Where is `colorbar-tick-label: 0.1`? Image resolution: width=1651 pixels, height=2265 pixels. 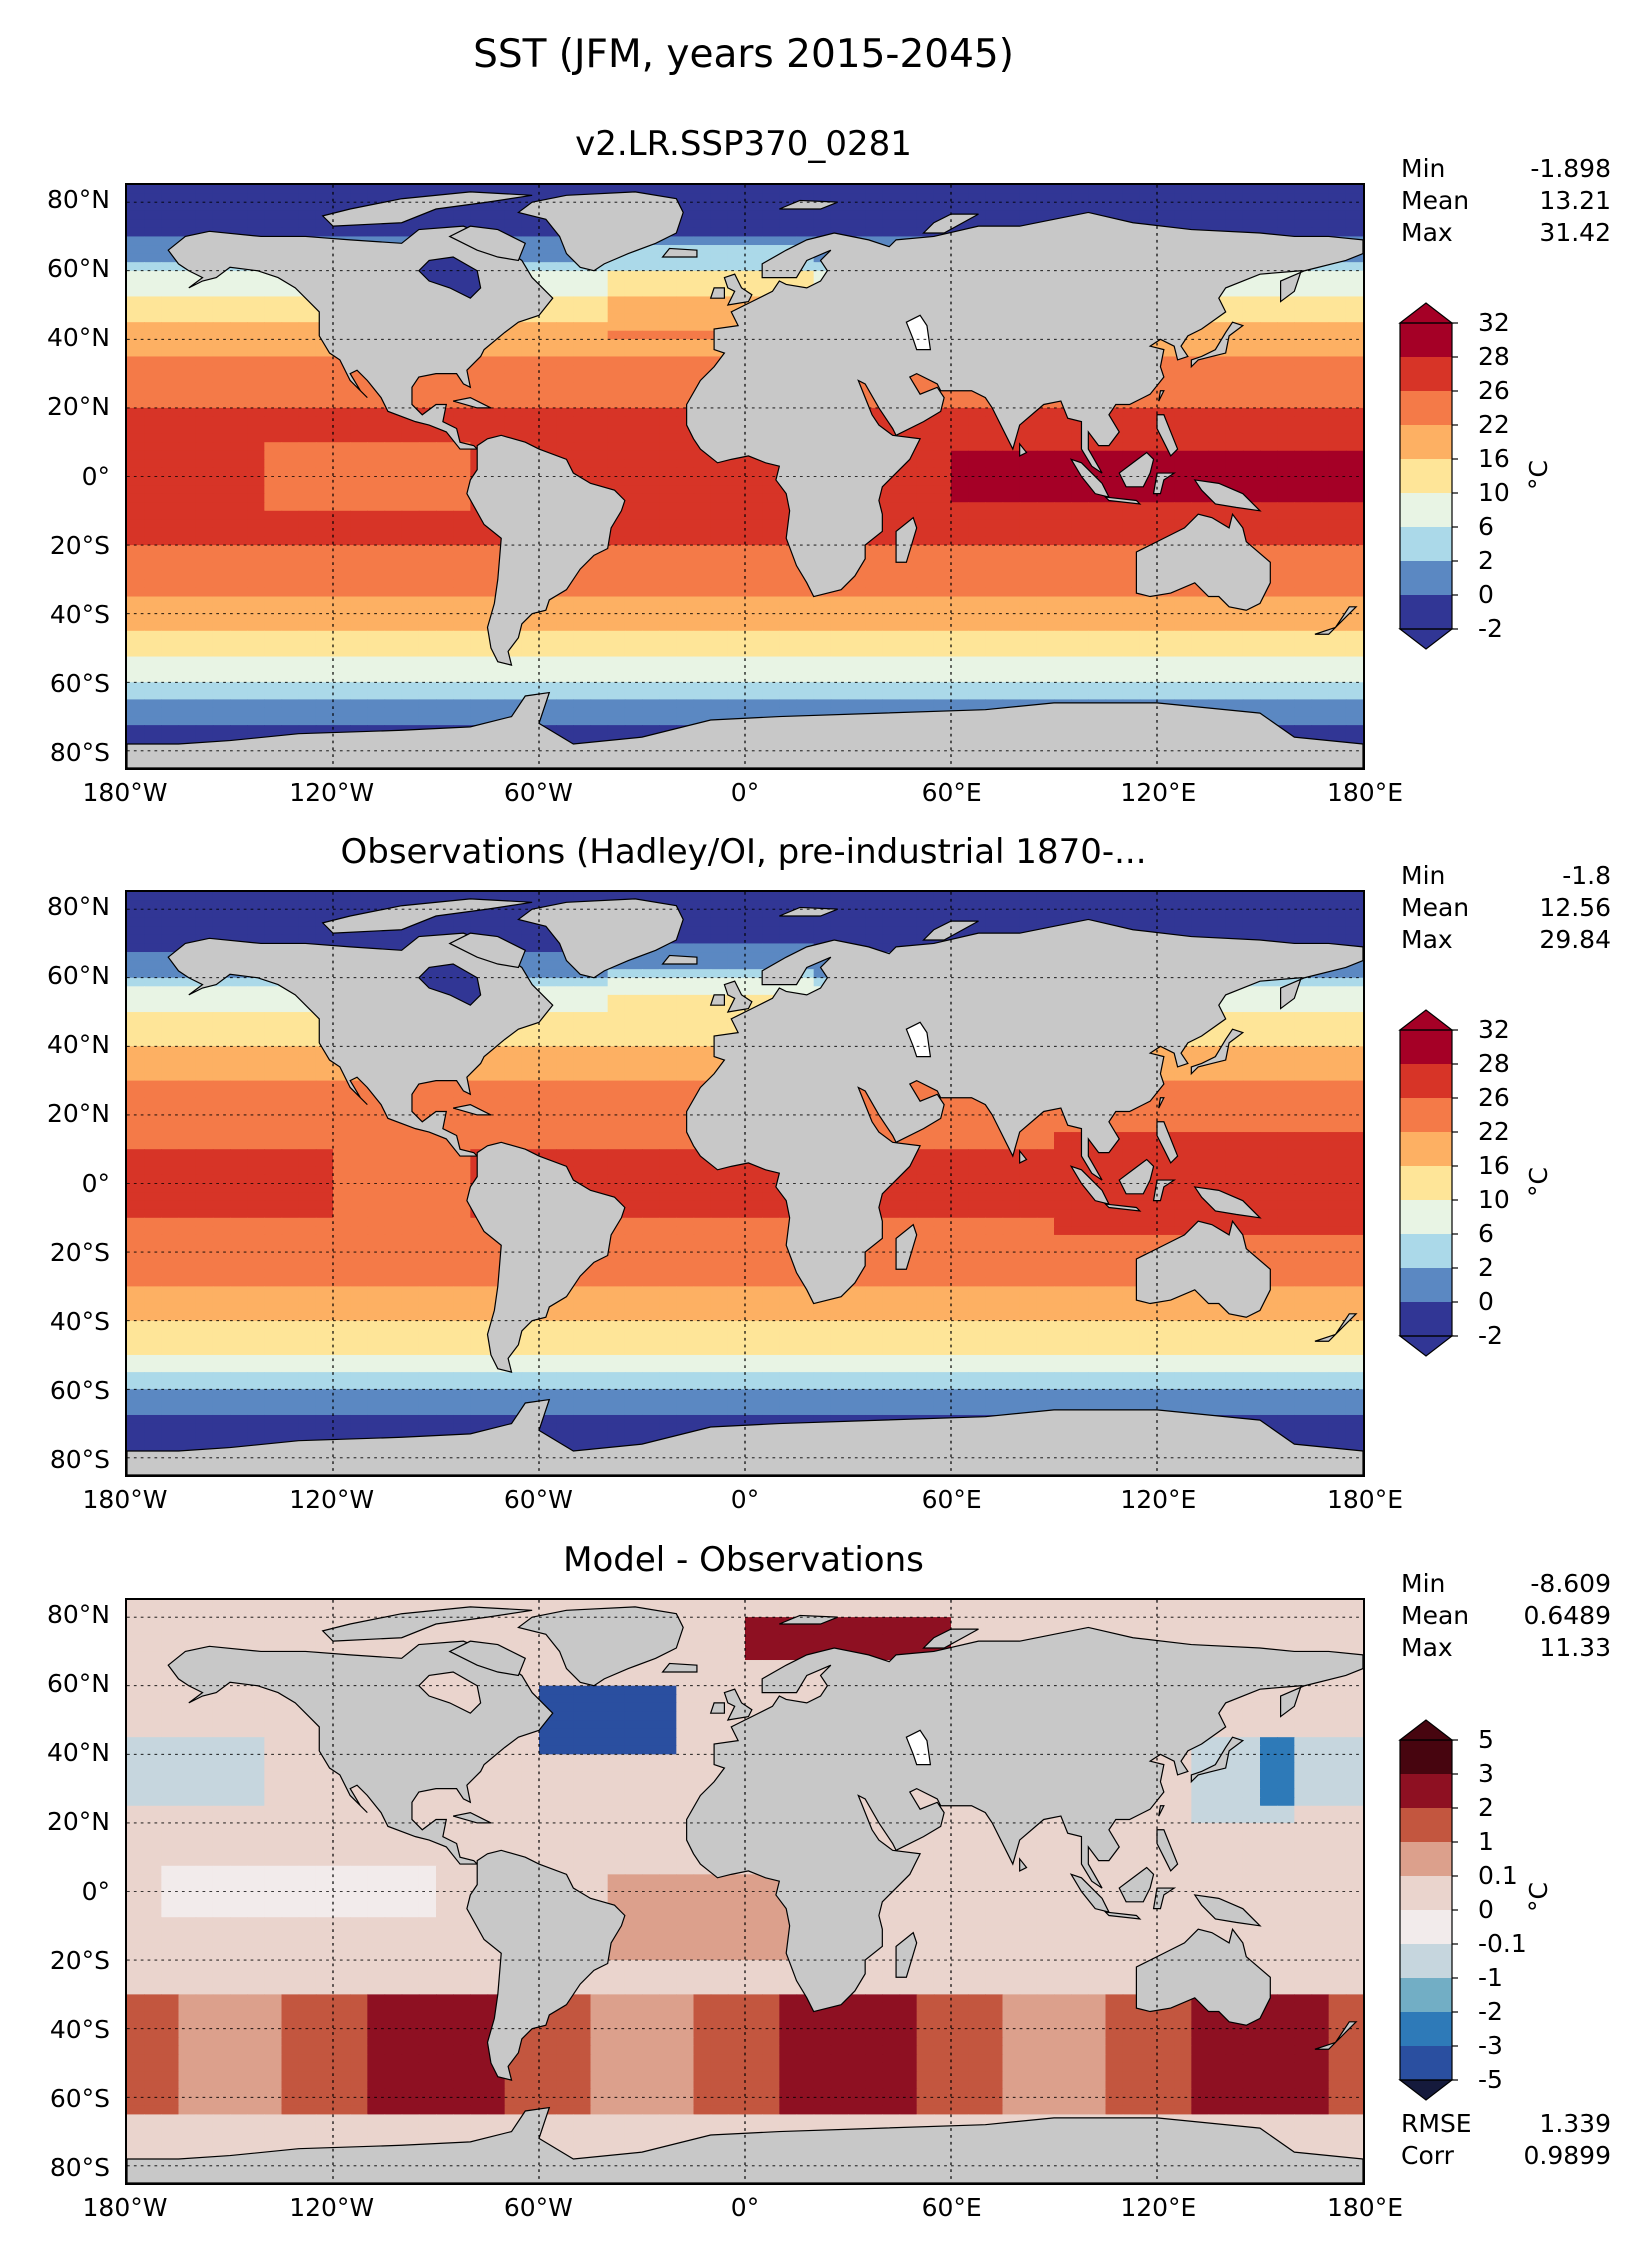 colorbar-tick-label: 0.1 is located at coordinates (1498, 1875).